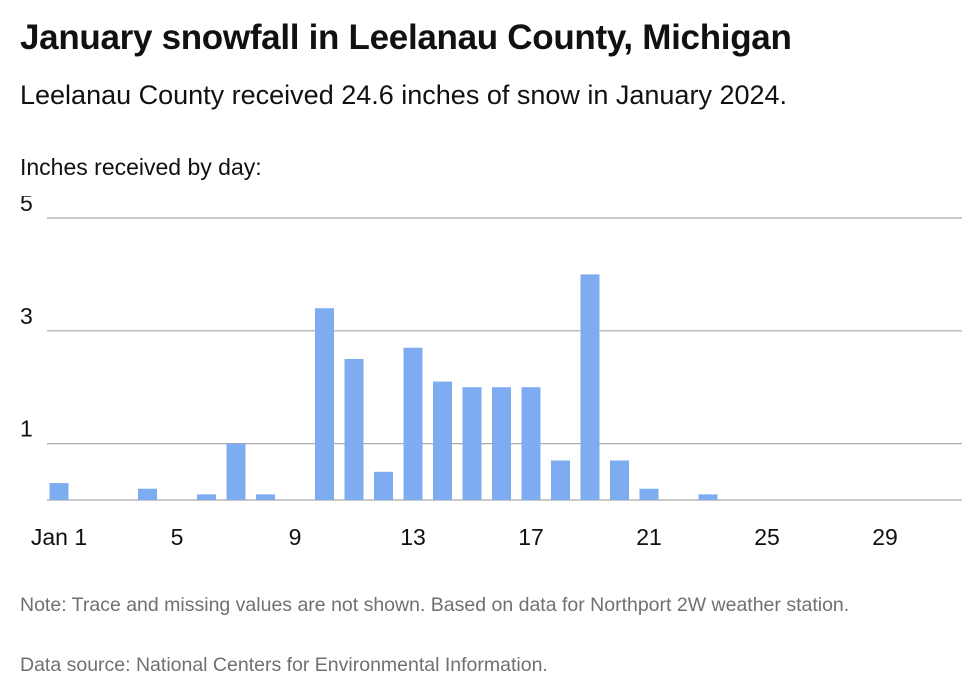  I want to click on y-tick-label: 5, so click(26, 206).